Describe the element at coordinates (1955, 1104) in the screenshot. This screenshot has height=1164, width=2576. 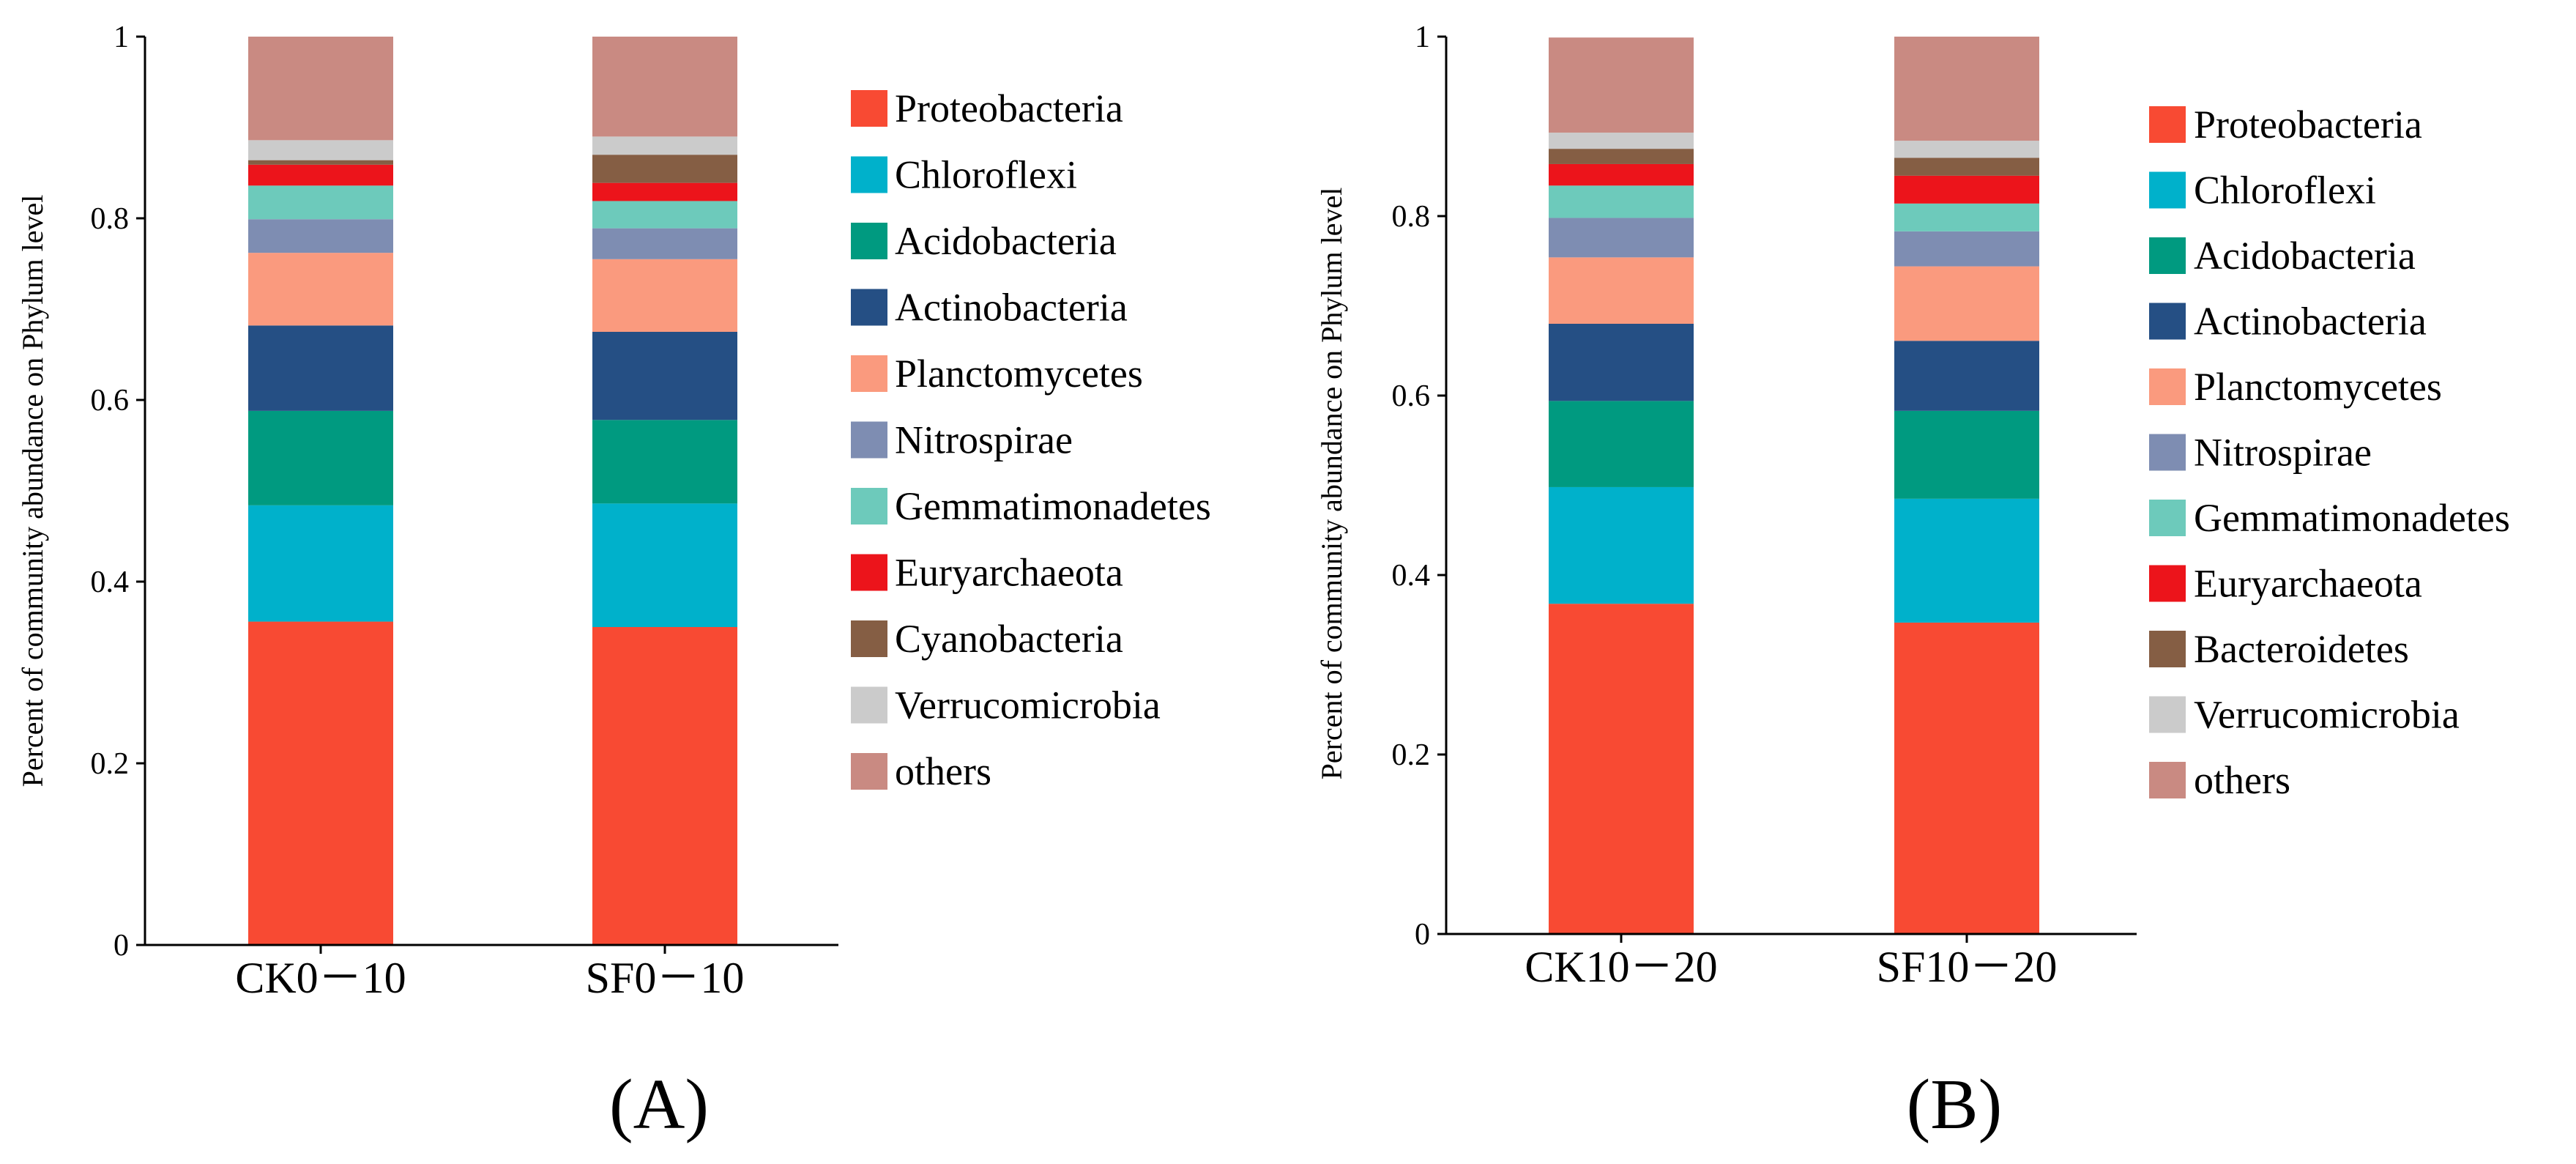
I see `panel-label-b: (B)` at that location.